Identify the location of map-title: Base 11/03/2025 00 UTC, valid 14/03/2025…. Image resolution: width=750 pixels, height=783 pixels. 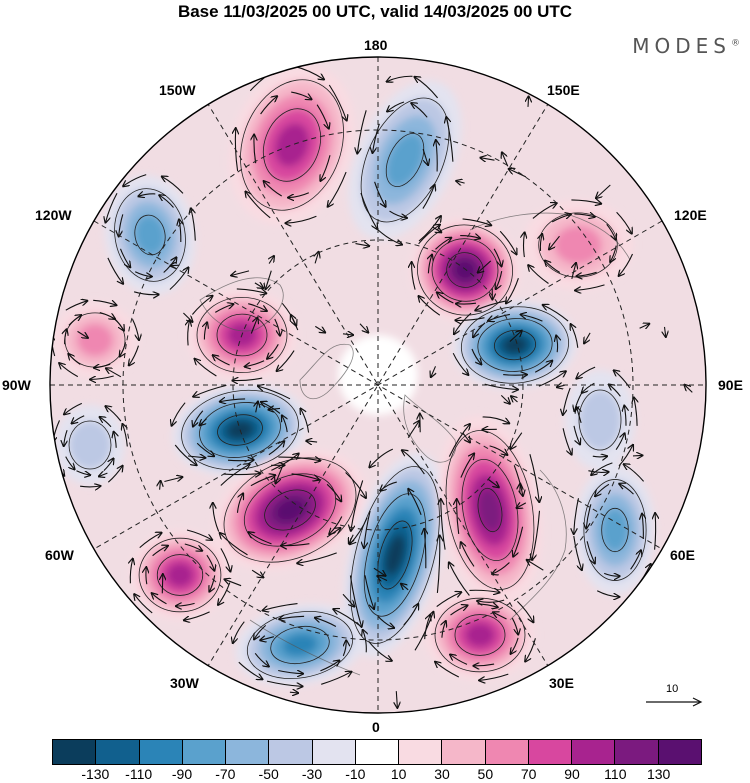
(375, 11).